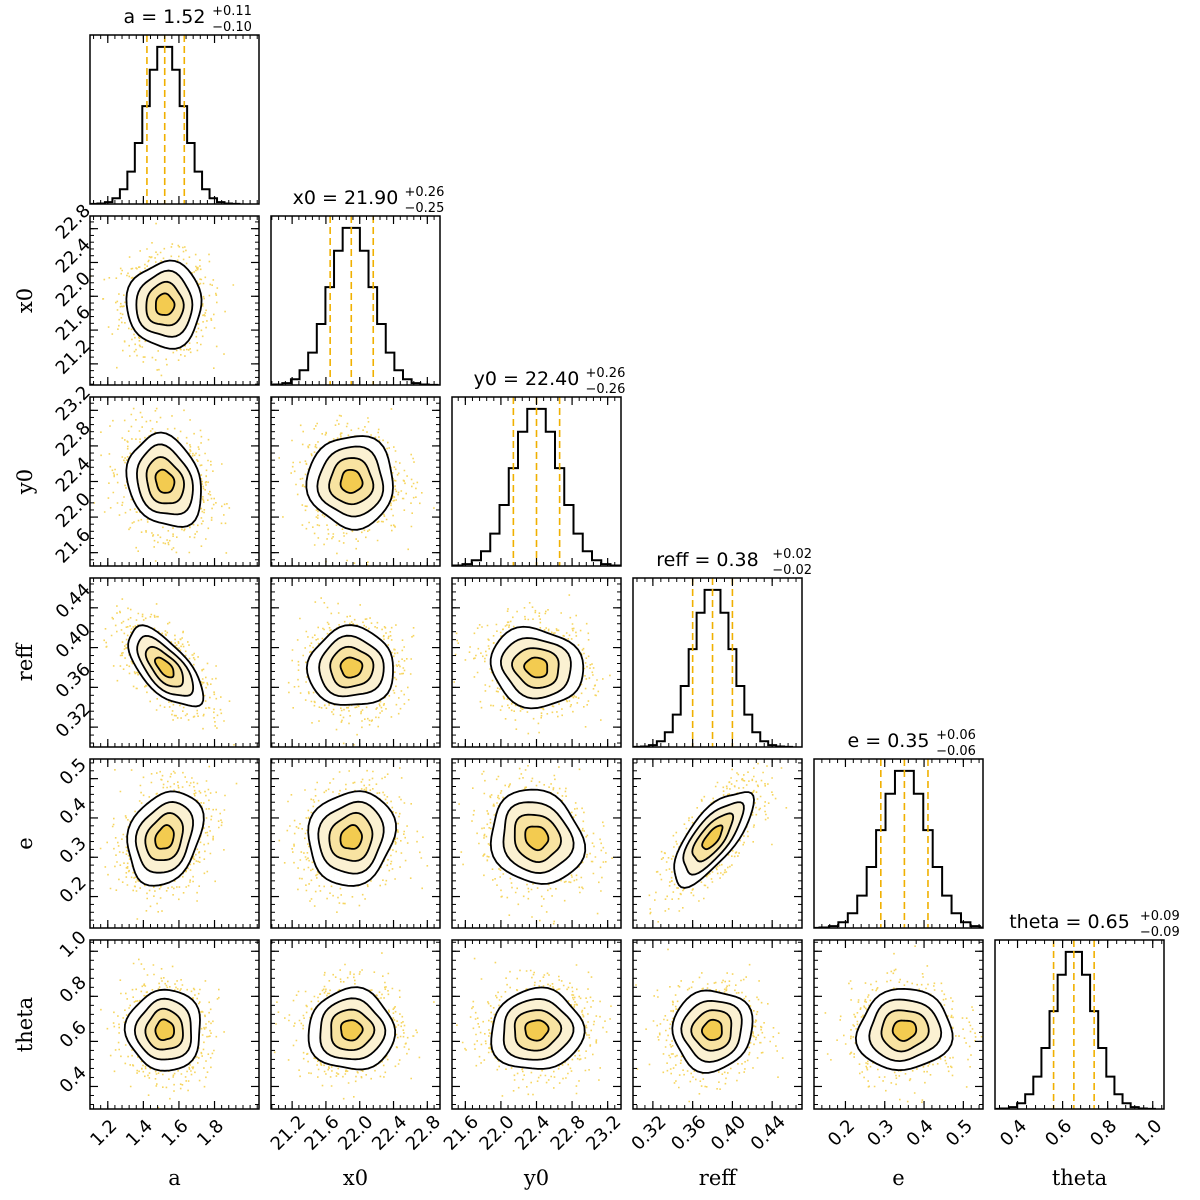 This screenshot has width=1200, height=1200. Describe the element at coordinates (532, 1064) in the screenshot. I see `scatter-panel-y0-theta: 21.622.022.422.823.2 y0` at that location.